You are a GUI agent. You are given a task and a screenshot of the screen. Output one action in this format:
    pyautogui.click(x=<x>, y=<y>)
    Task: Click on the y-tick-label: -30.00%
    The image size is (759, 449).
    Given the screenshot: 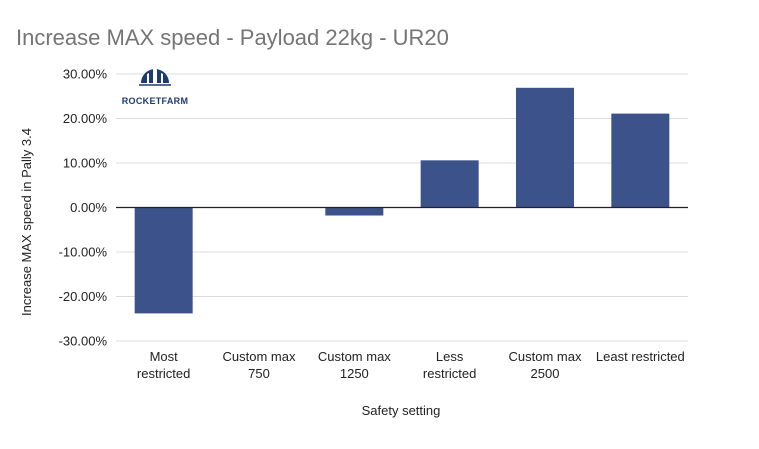 What is the action you would take?
    pyautogui.click(x=83, y=341)
    